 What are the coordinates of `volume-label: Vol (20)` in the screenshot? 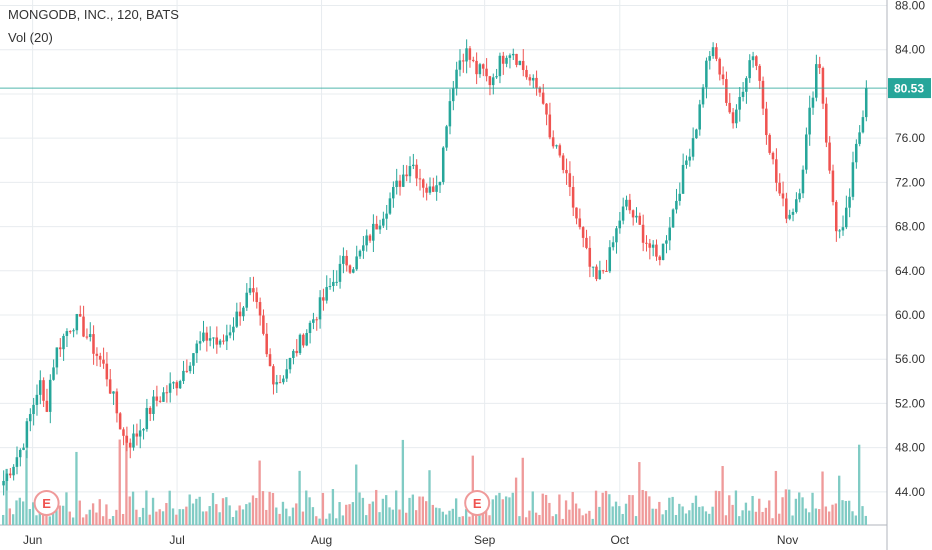 It's located at (30, 37).